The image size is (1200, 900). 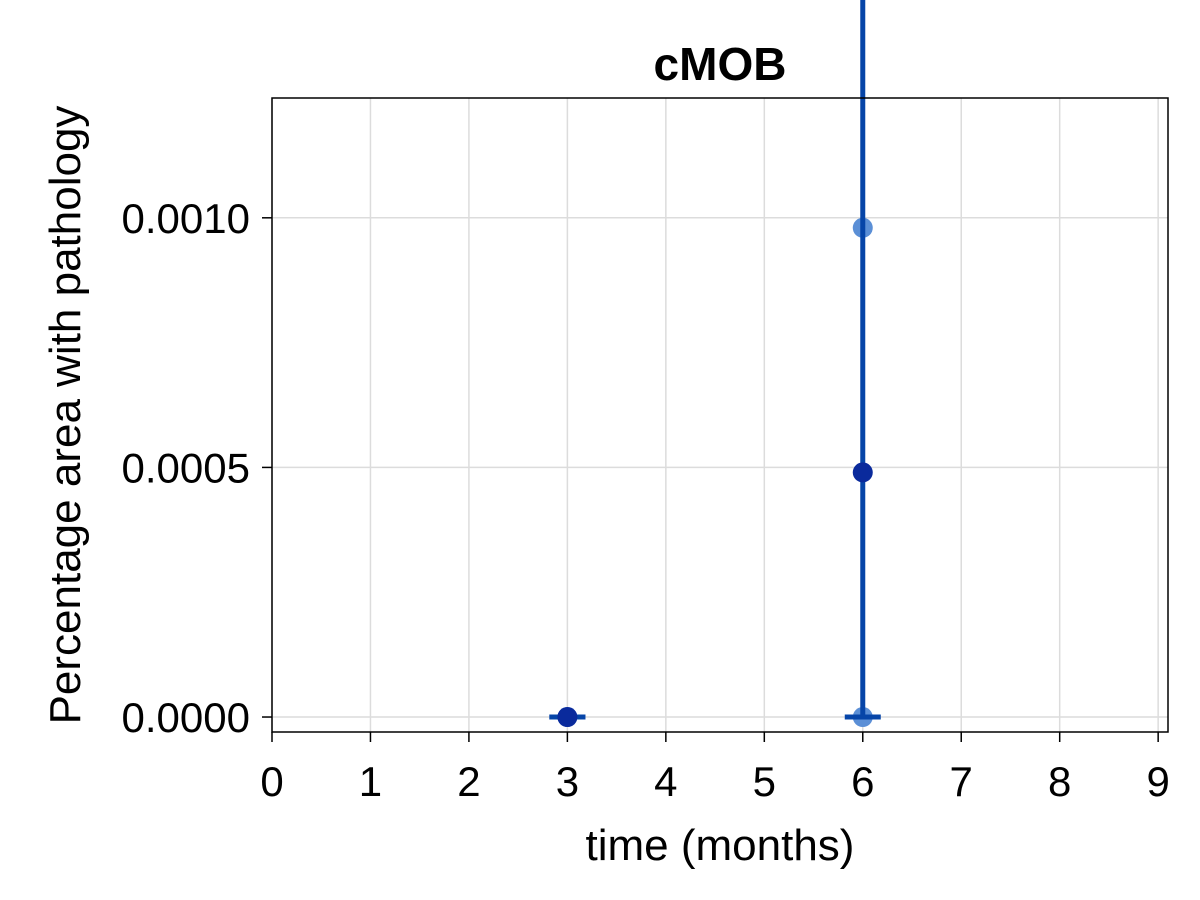 What do you see at coordinates (1059, 781) in the screenshot?
I see `x-tick-label: 8` at bounding box center [1059, 781].